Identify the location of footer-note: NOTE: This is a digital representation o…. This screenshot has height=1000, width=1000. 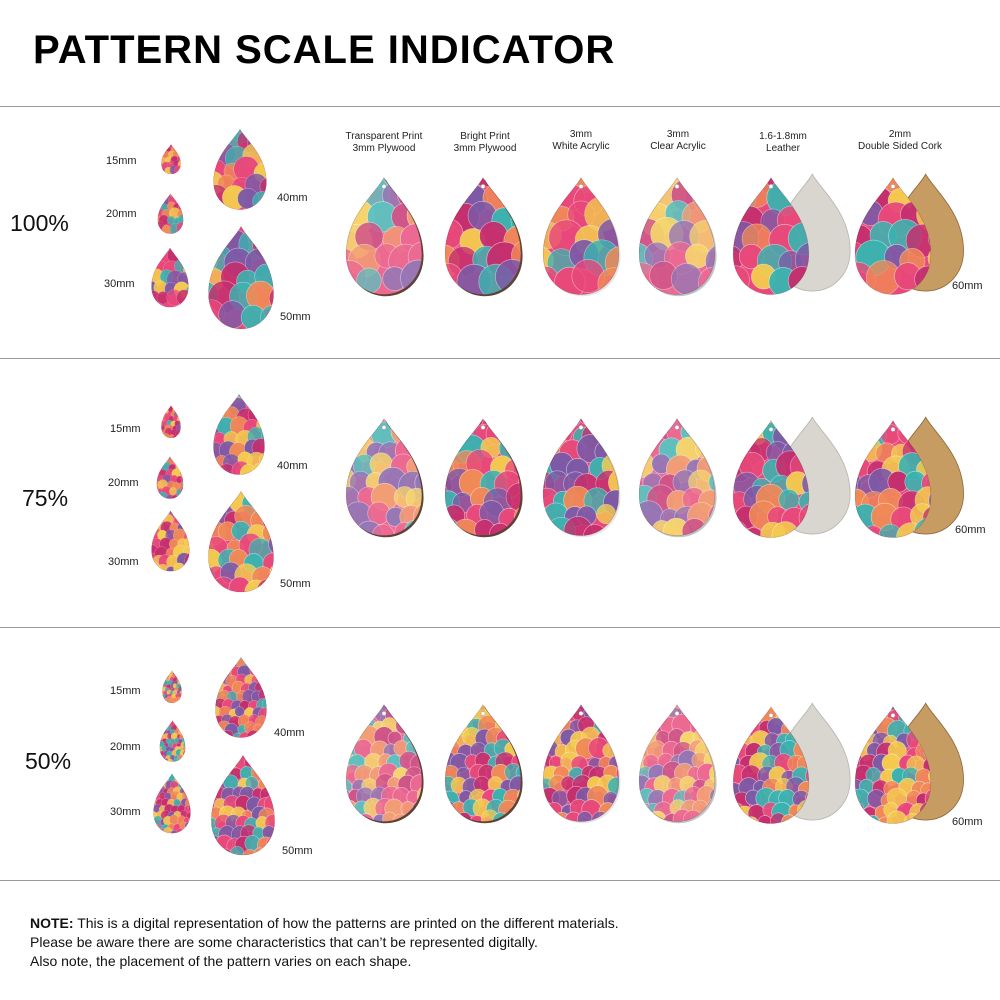
(500, 942).